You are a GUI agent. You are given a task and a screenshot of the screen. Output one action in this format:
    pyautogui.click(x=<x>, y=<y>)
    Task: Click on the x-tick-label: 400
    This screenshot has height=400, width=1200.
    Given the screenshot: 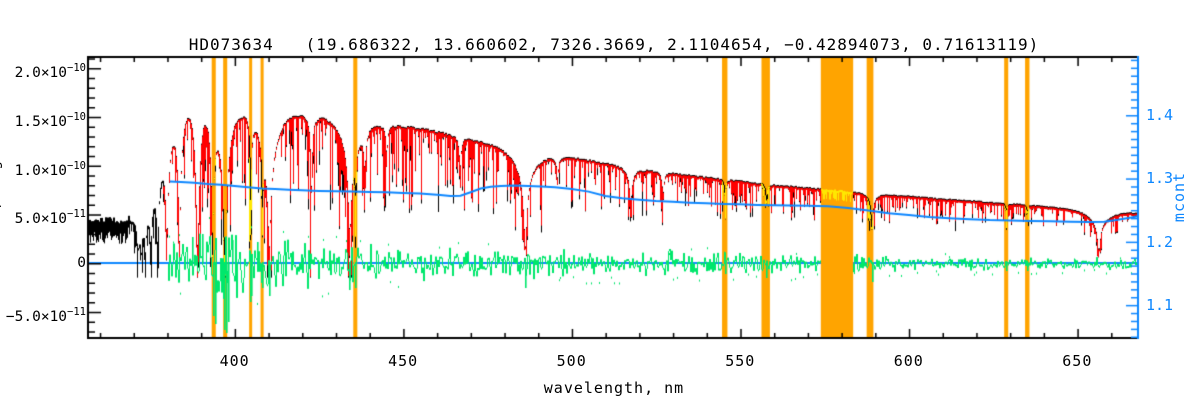 What is the action you would take?
    pyautogui.click(x=234, y=361)
    